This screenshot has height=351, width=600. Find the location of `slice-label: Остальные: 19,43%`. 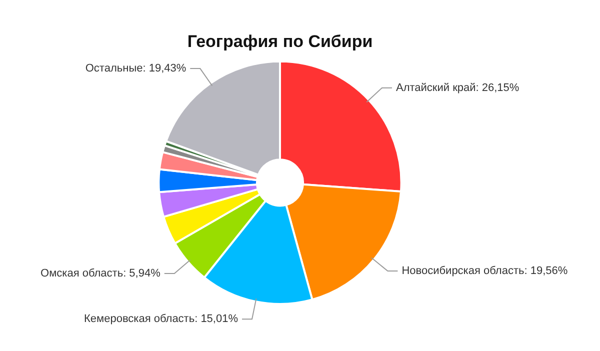

slice-label: Остальные: 19,43% is located at coordinates (135, 68).